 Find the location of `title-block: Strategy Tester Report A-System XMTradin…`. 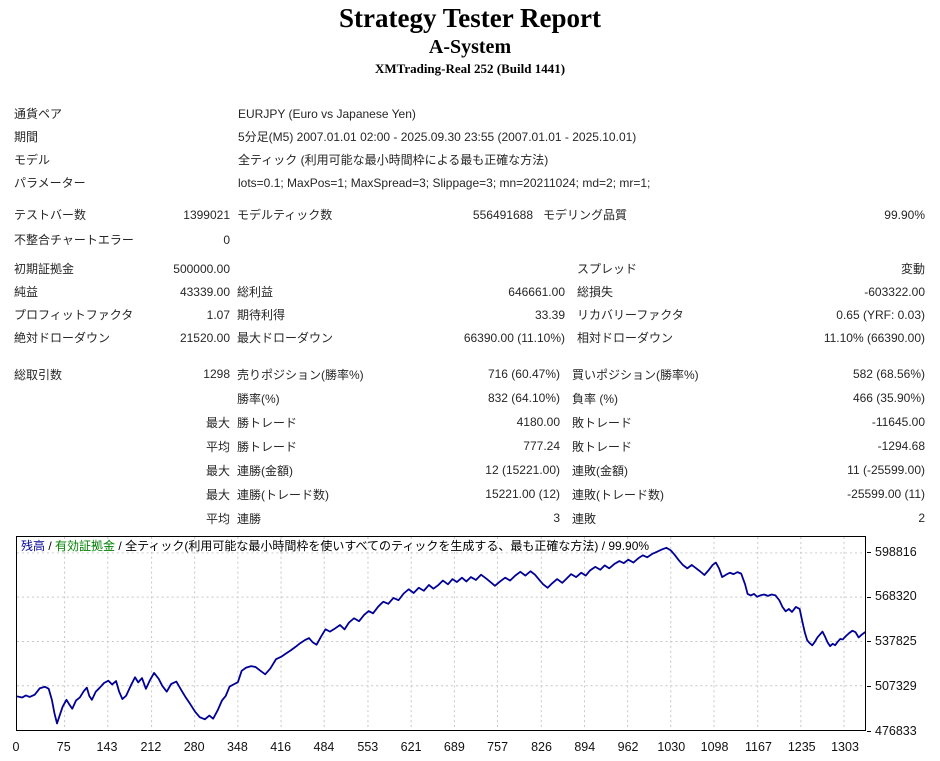

title-block: Strategy Tester Report A-System XMTradin… is located at coordinates (470, 40).